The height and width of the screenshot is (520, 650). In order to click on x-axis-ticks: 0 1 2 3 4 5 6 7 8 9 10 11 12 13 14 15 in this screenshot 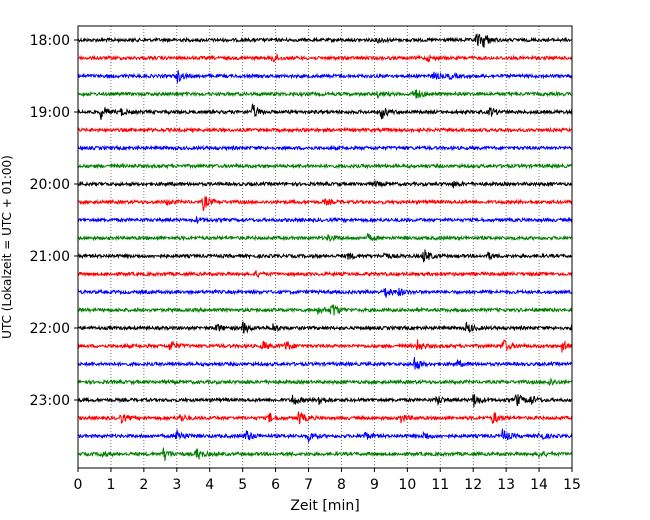, I will do `click(327, 480)`.